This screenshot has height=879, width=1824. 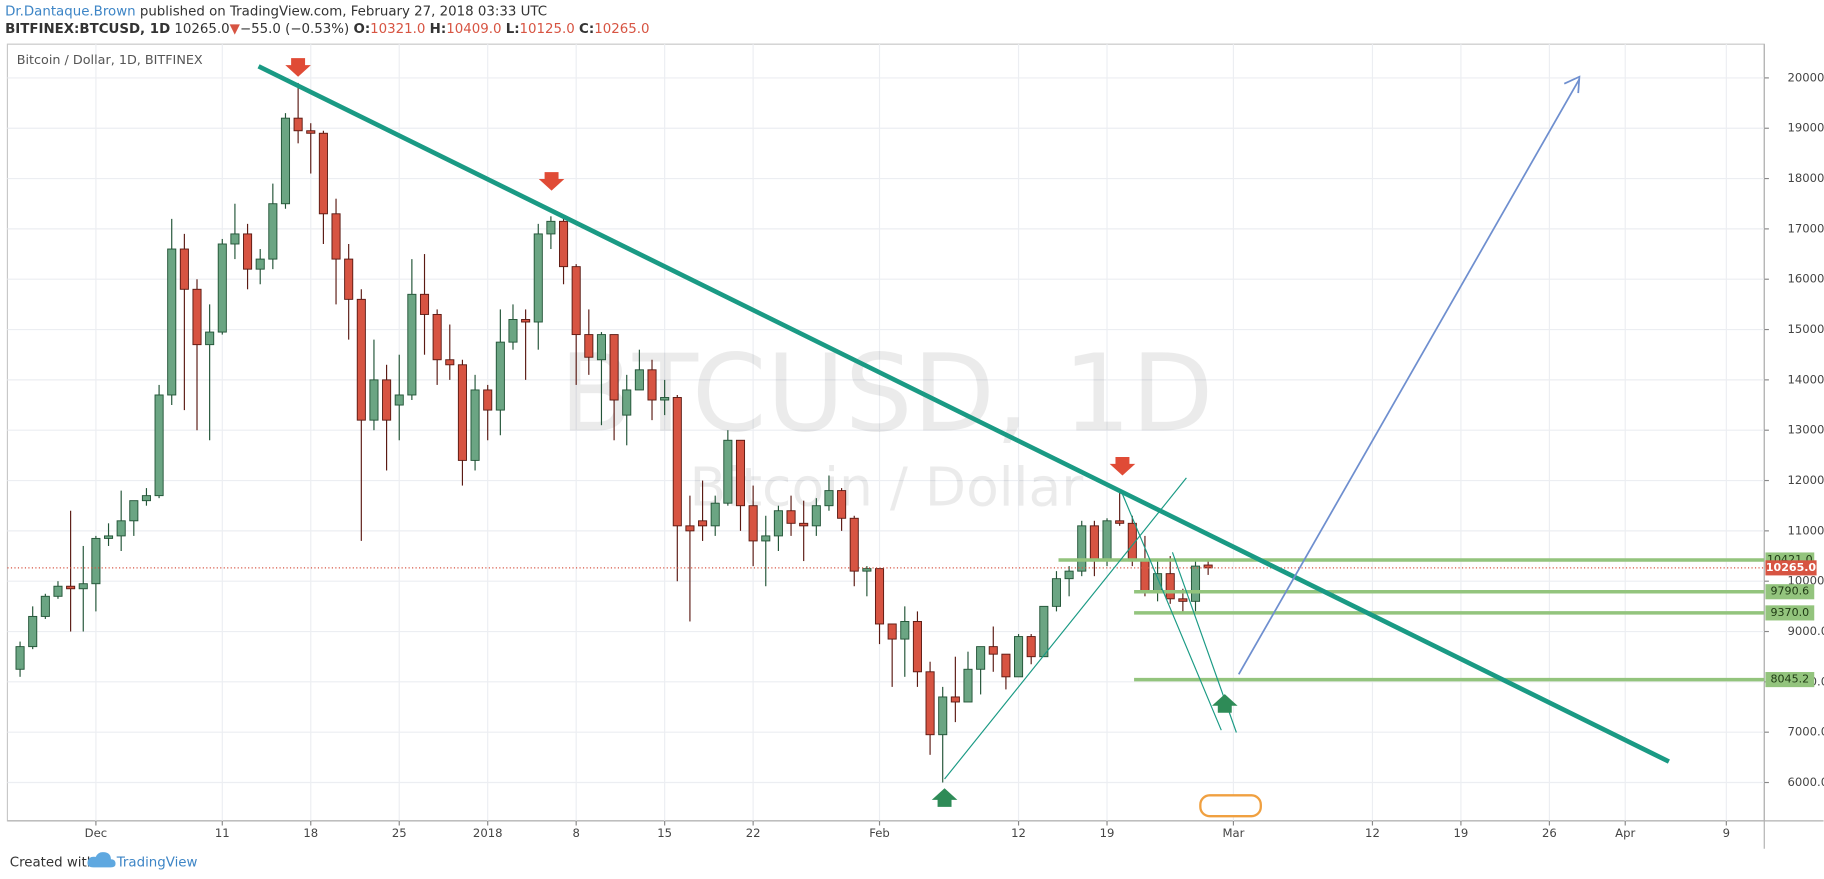 What do you see at coordinates (753, 833) in the screenshot?
I see `x-tick-label: 22` at bounding box center [753, 833].